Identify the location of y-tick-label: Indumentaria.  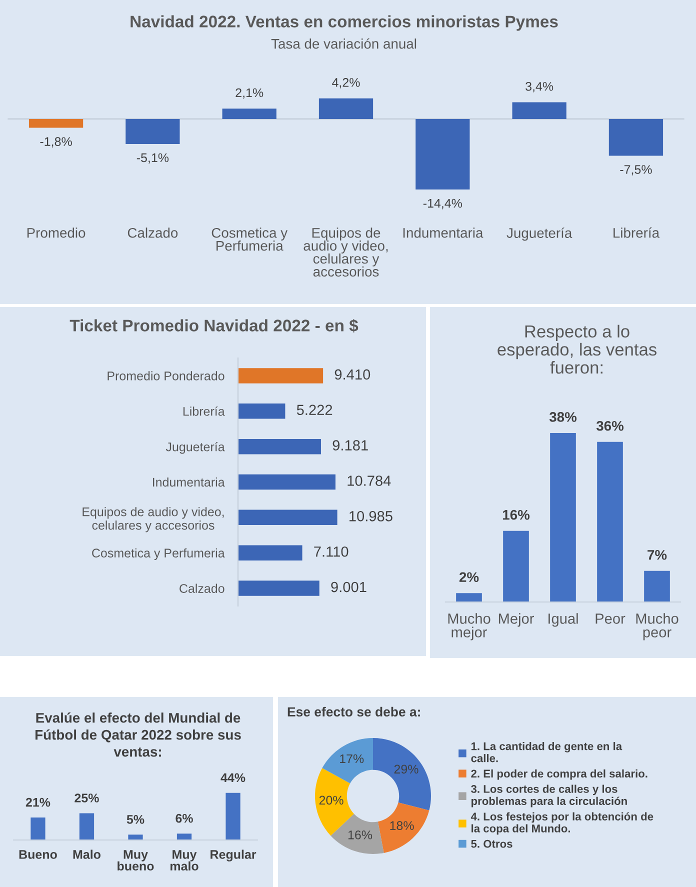
(189, 482).